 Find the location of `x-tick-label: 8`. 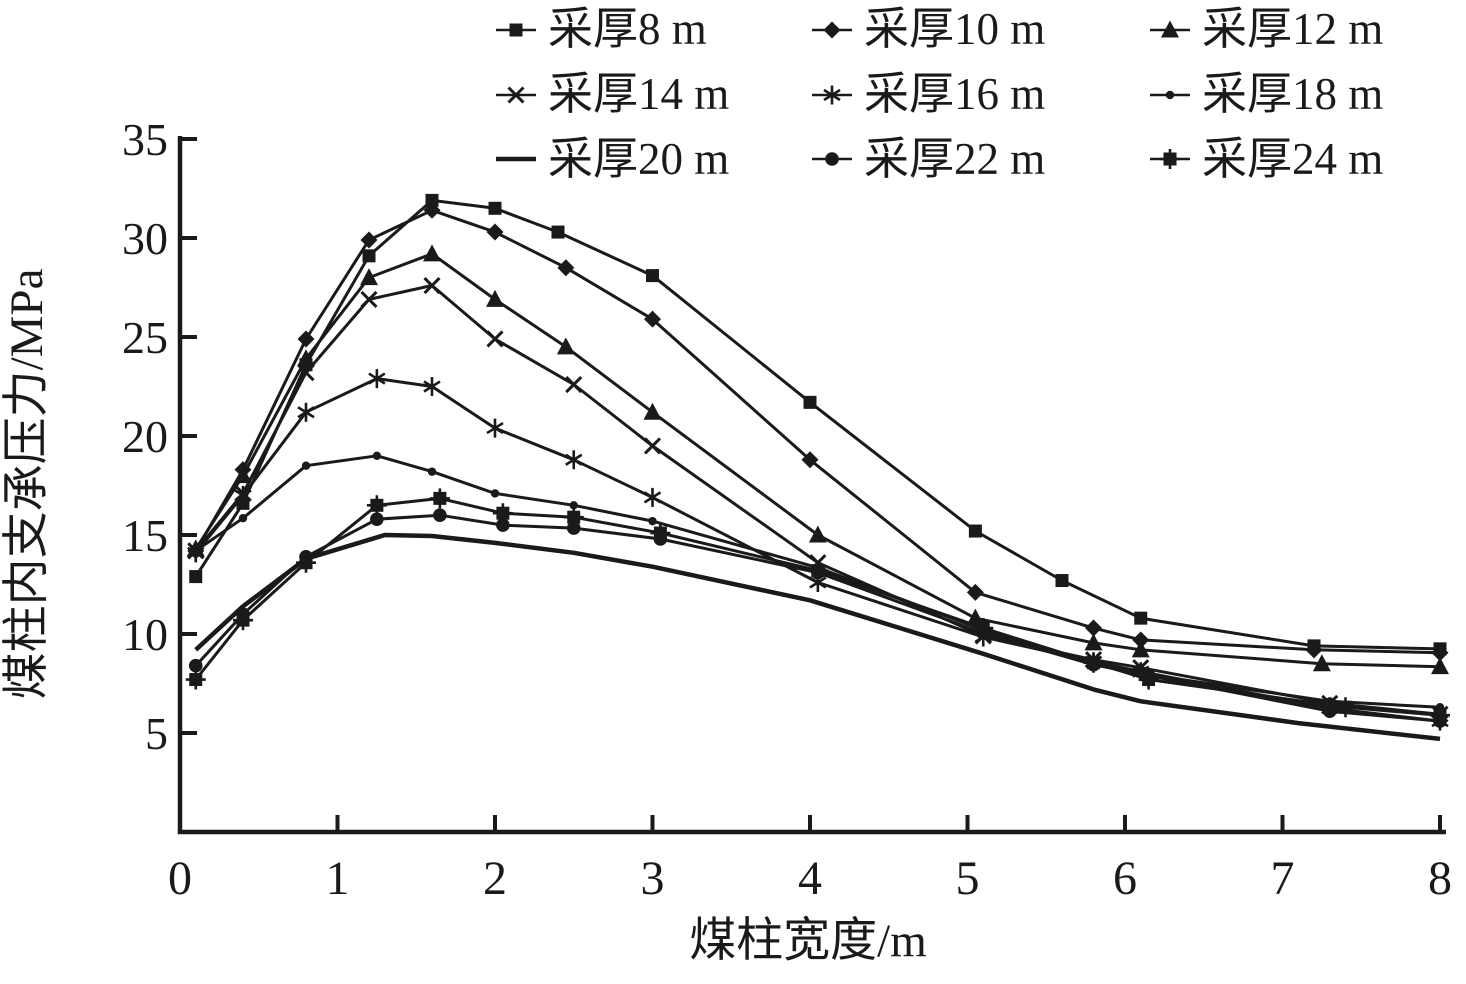

x-tick-label: 8 is located at coordinates (1440, 878).